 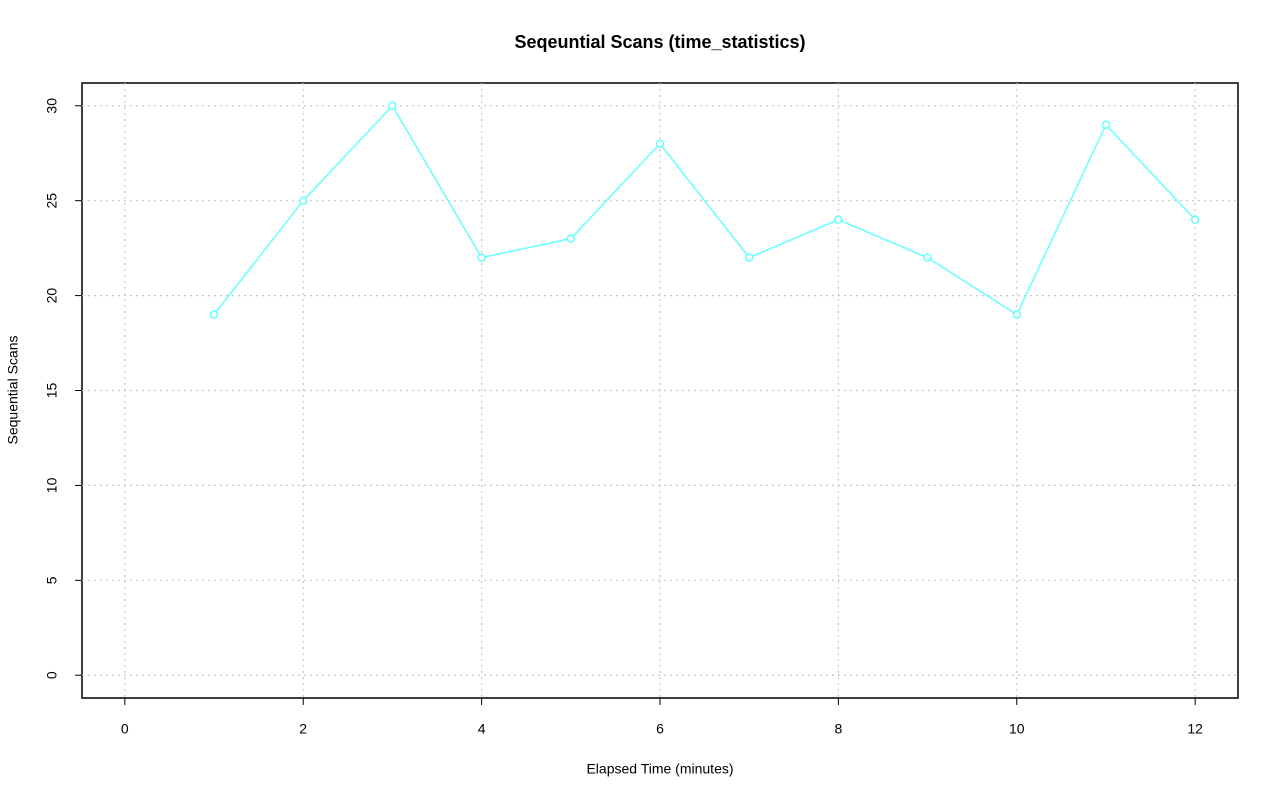 What do you see at coordinates (52, 485) in the screenshot?
I see `y-tick-label: 10` at bounding box center [52, 485].